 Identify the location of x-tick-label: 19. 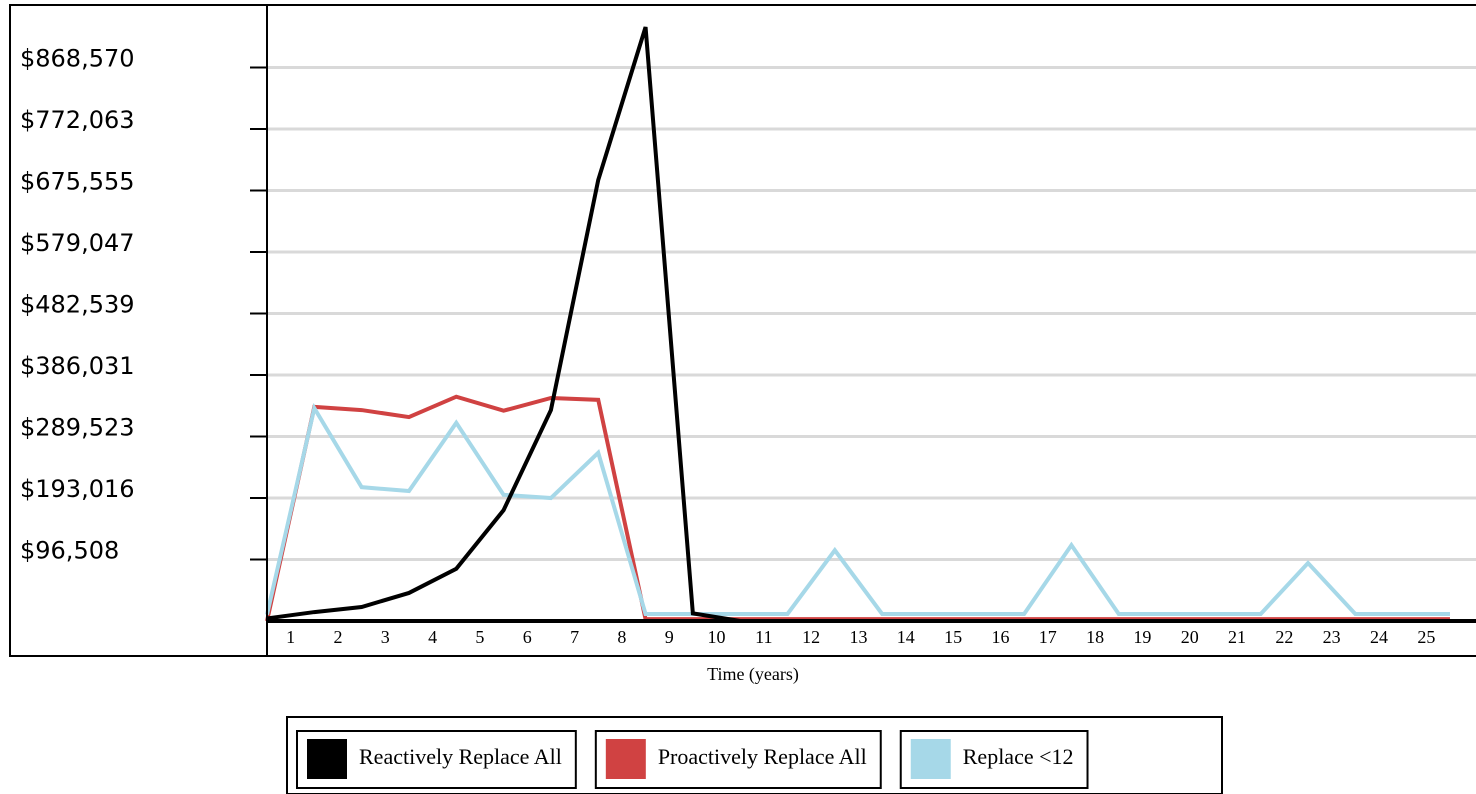
(1142, 637).